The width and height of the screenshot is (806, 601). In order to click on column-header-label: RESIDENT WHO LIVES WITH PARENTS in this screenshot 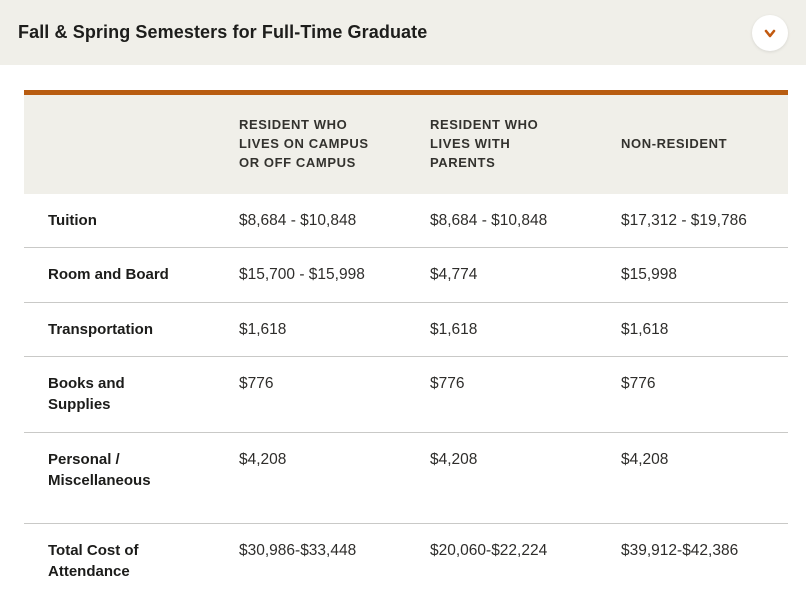, I will do `click(484, 143)`.